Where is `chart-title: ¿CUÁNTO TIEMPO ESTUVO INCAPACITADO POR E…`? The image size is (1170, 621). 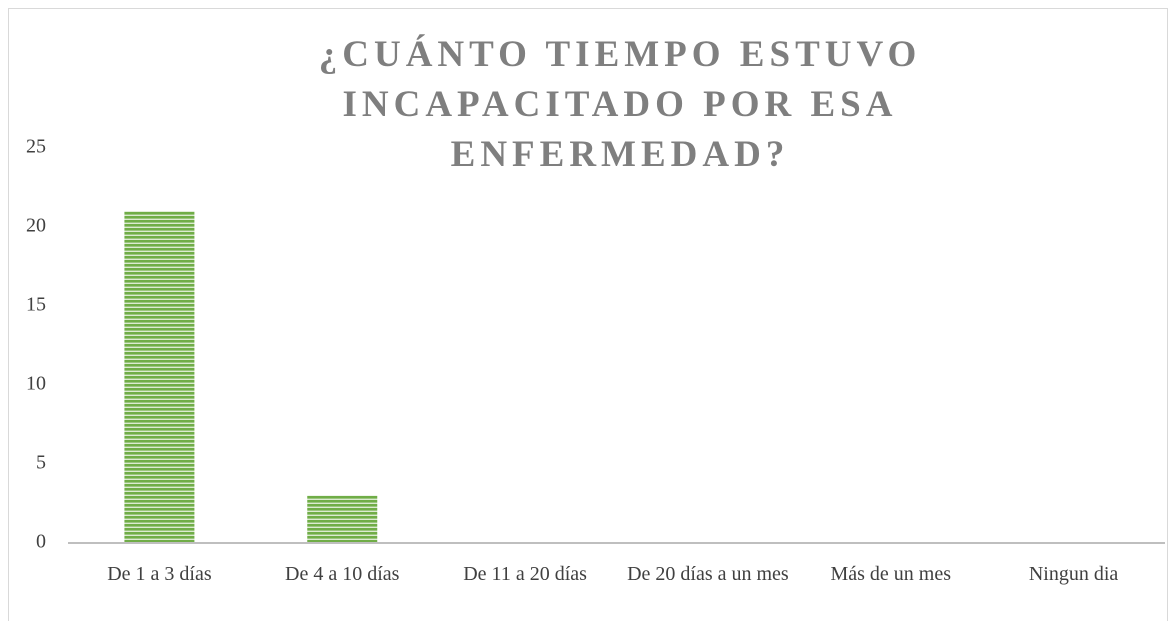 chart-title: ¿CUÁNTO TIEMPO ESTUVO INCAPACITADO POR E… is located at coordinates (620, 104).